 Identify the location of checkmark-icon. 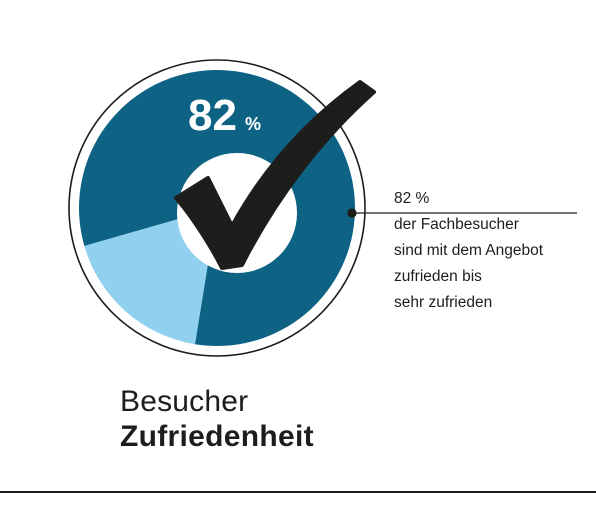
(275, 175).